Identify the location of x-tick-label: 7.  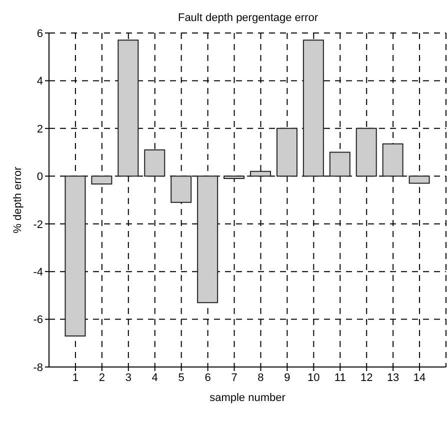
(234, 378).